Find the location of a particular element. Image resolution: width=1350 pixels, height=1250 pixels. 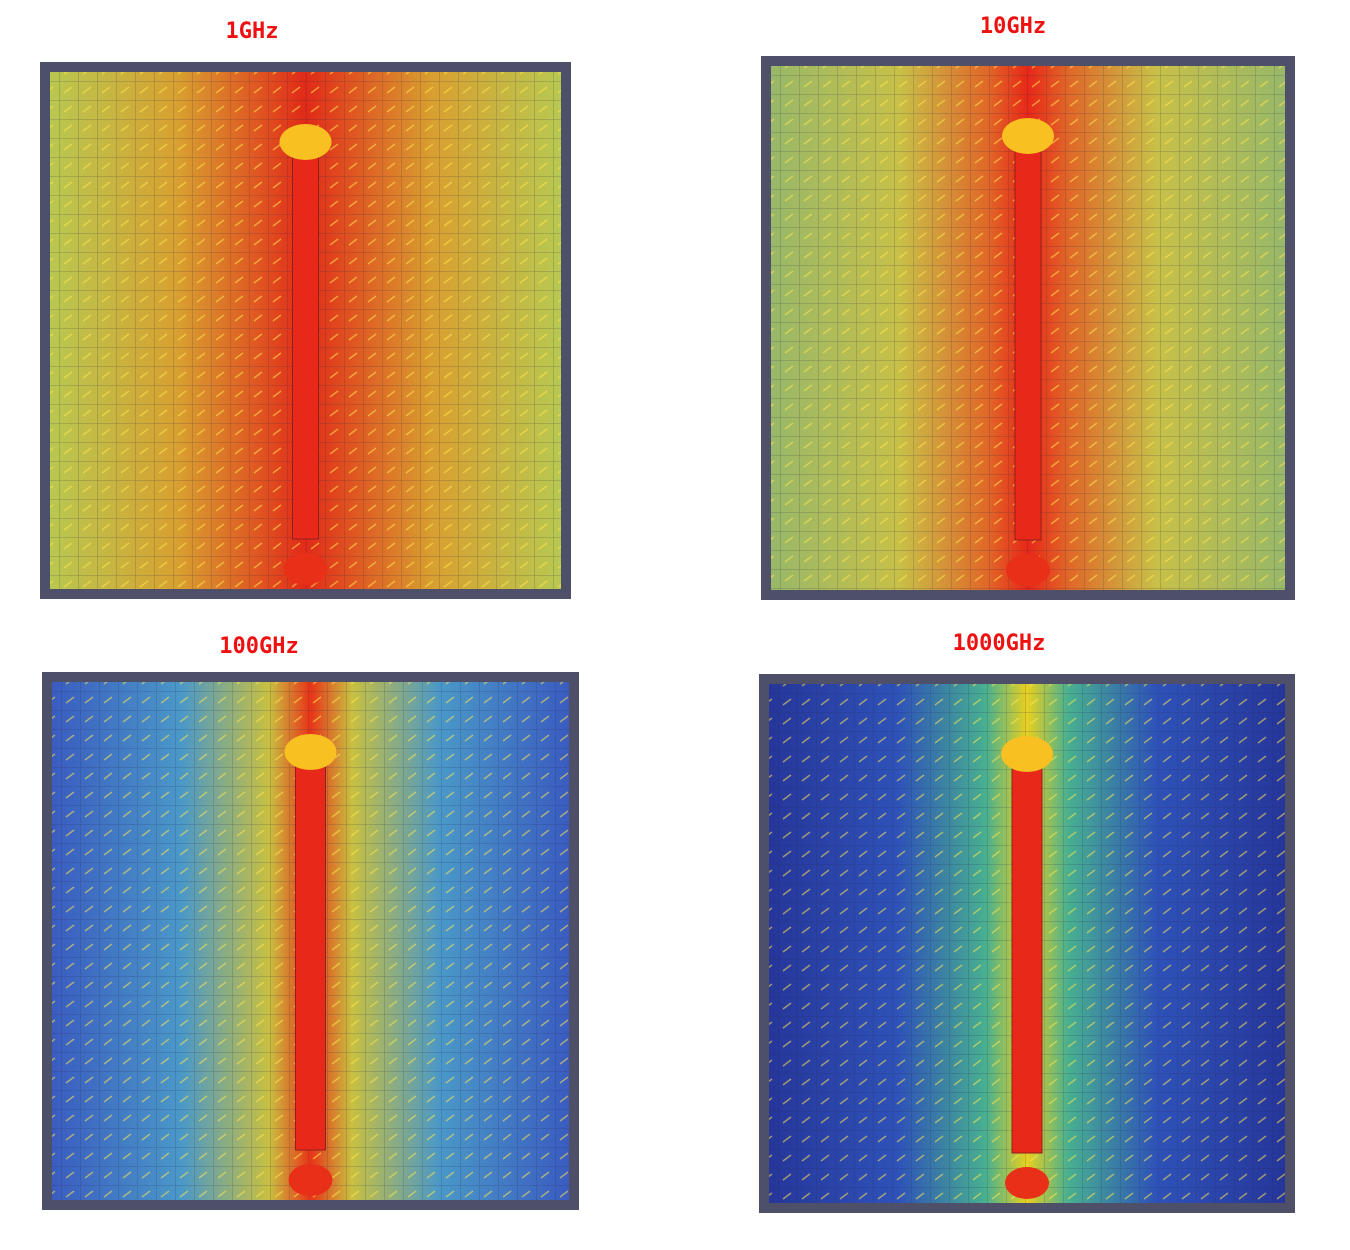

panel-label: 100GHz is located at coordinates (259, 646).